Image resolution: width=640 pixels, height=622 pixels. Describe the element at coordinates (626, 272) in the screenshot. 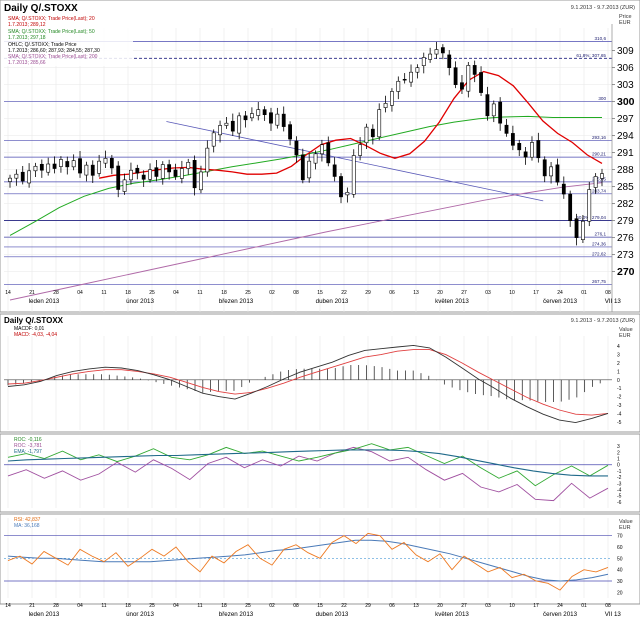

I see `price-tick-label: 270` at that location.